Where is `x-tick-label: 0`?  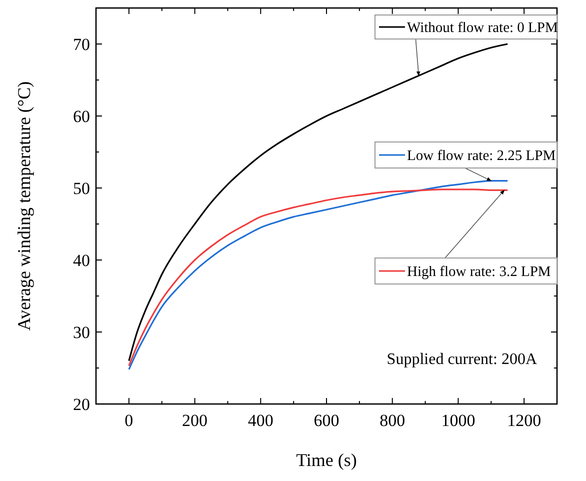
x-tick-label: 0 is located at coordinates (129, 420).